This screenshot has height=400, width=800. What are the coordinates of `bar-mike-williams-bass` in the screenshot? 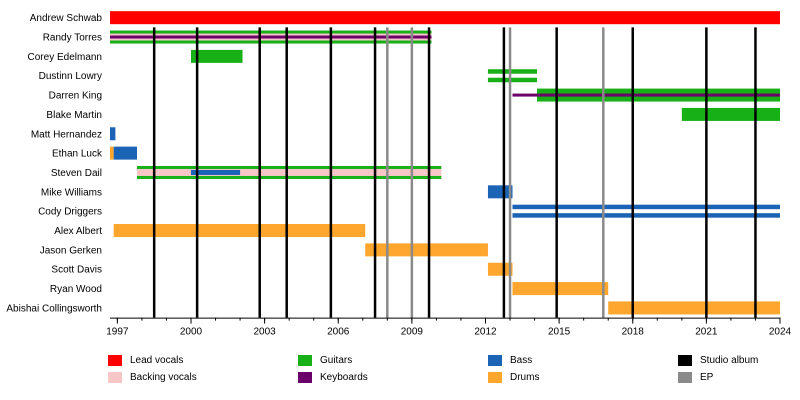 It's located at (500, 192).